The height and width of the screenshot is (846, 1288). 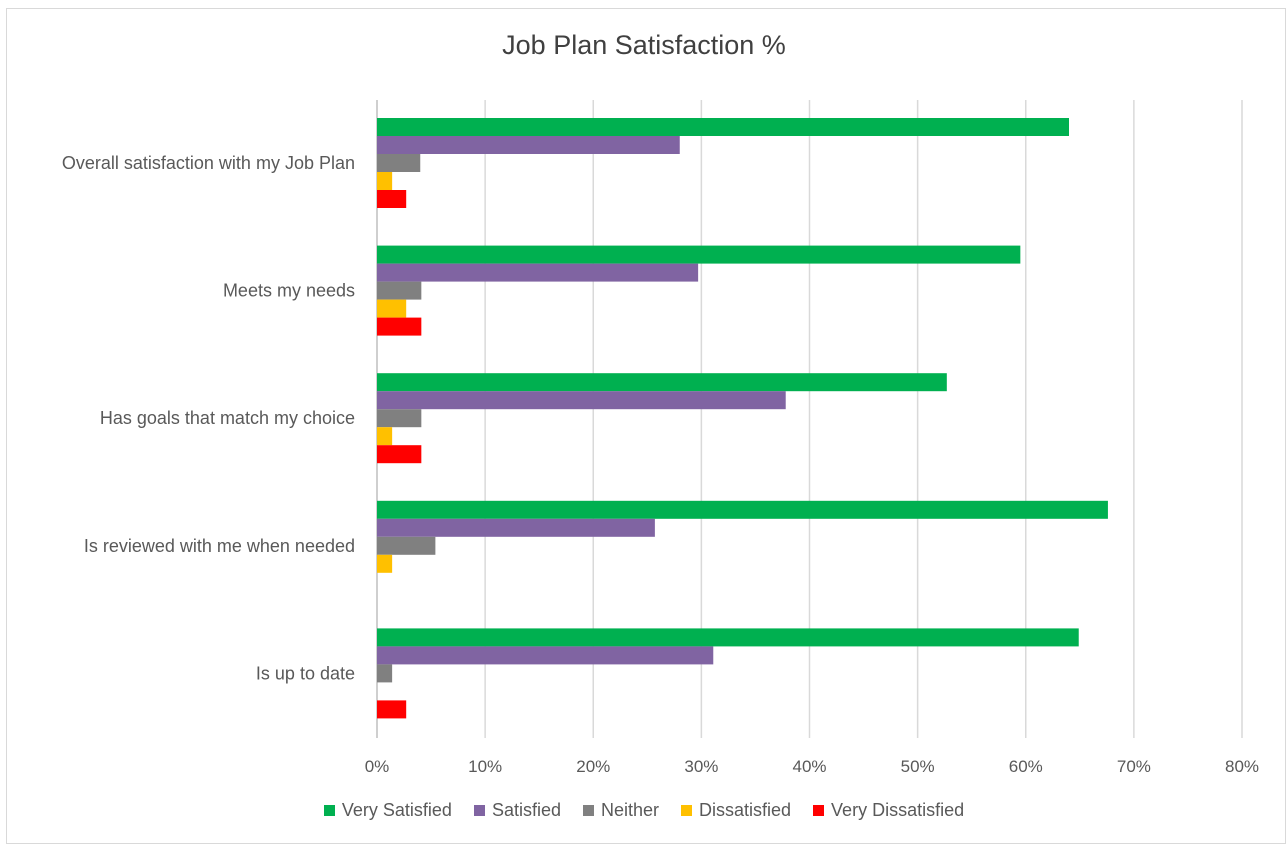 What do you see at coordinates (208, 163) in the screenshot?
I see `category-label: Overall satisfaction with my Job Plan` at bounding box center [208, 163].